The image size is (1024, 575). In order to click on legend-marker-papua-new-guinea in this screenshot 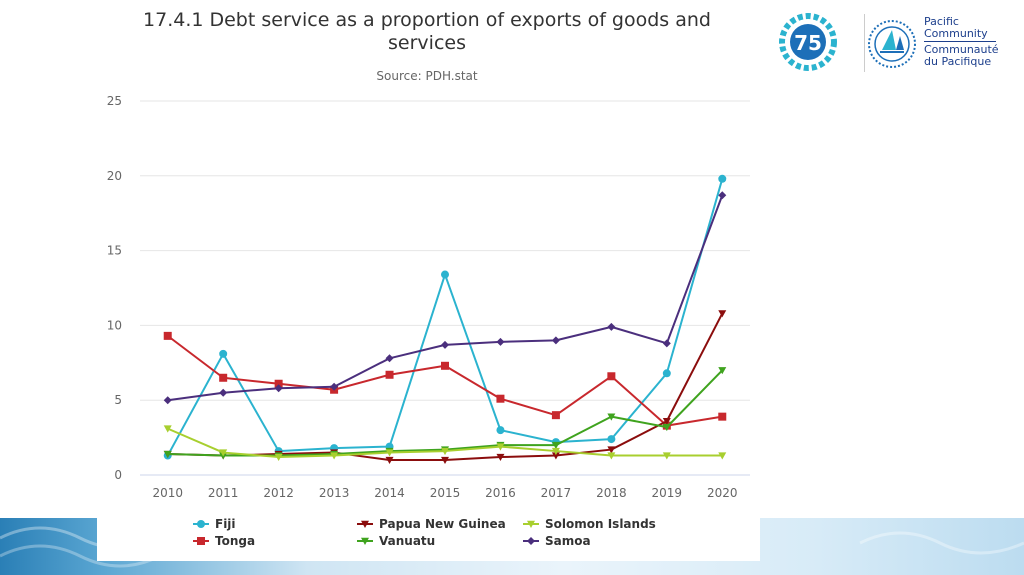, I will do `click(365, 524)`.